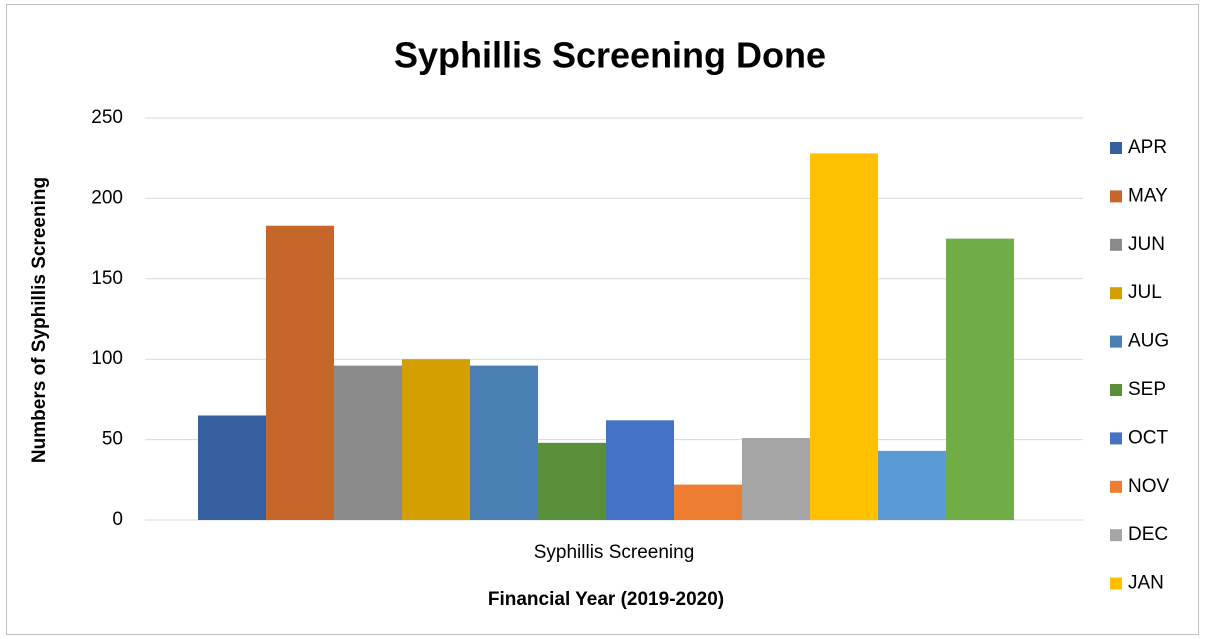  Describe the element at coordinates (610, 55) in the screenshot. I see `chart-title: Syphillis Screening Done` at that location.